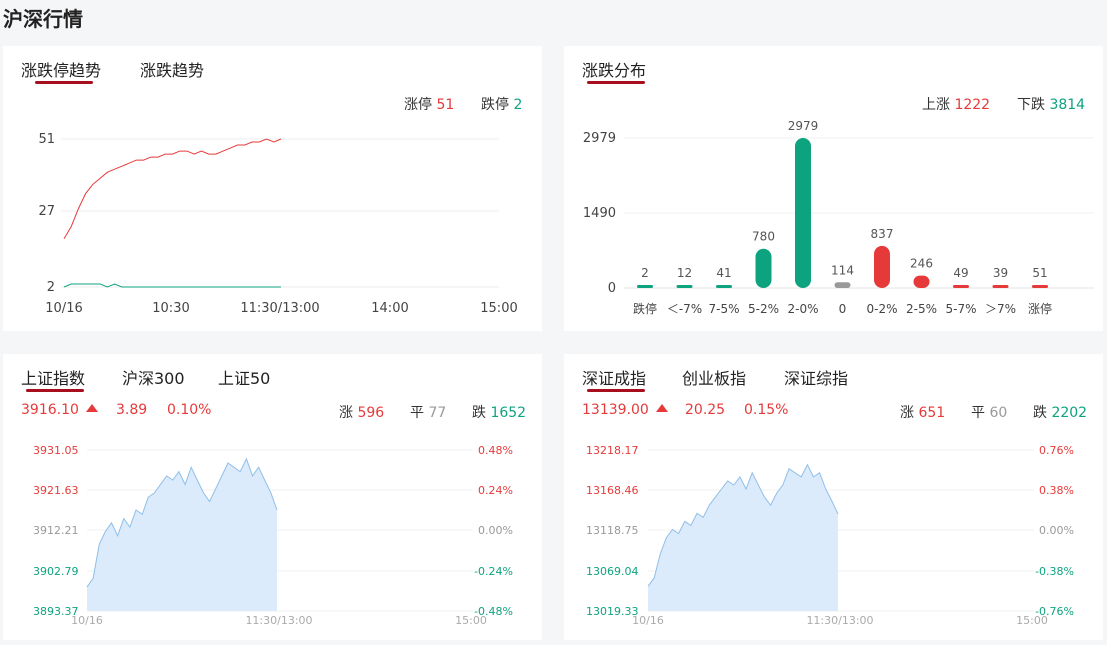 The image size is (1107, 645). What do you see at coordinates (493, 611) in the screenshot?
I see `pct-tick: -0.48%` at bounding box center [493, 611].